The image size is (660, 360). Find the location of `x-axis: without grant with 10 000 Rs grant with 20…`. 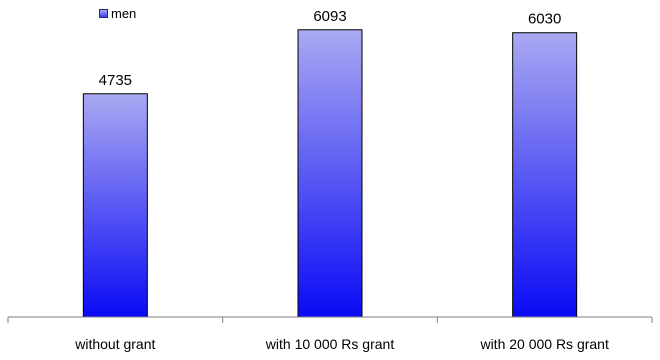

x-axis: without grant with 10 000 Rs grant with 20… is located at coordinates (330, 334).